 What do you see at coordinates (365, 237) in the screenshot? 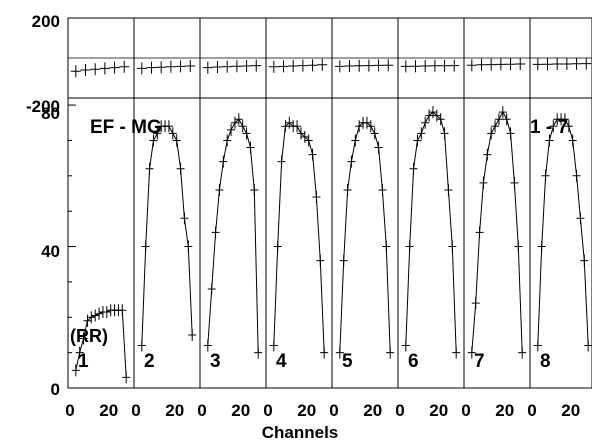
I see `panel-5-fit-curve` at bounding box center [365, 237].